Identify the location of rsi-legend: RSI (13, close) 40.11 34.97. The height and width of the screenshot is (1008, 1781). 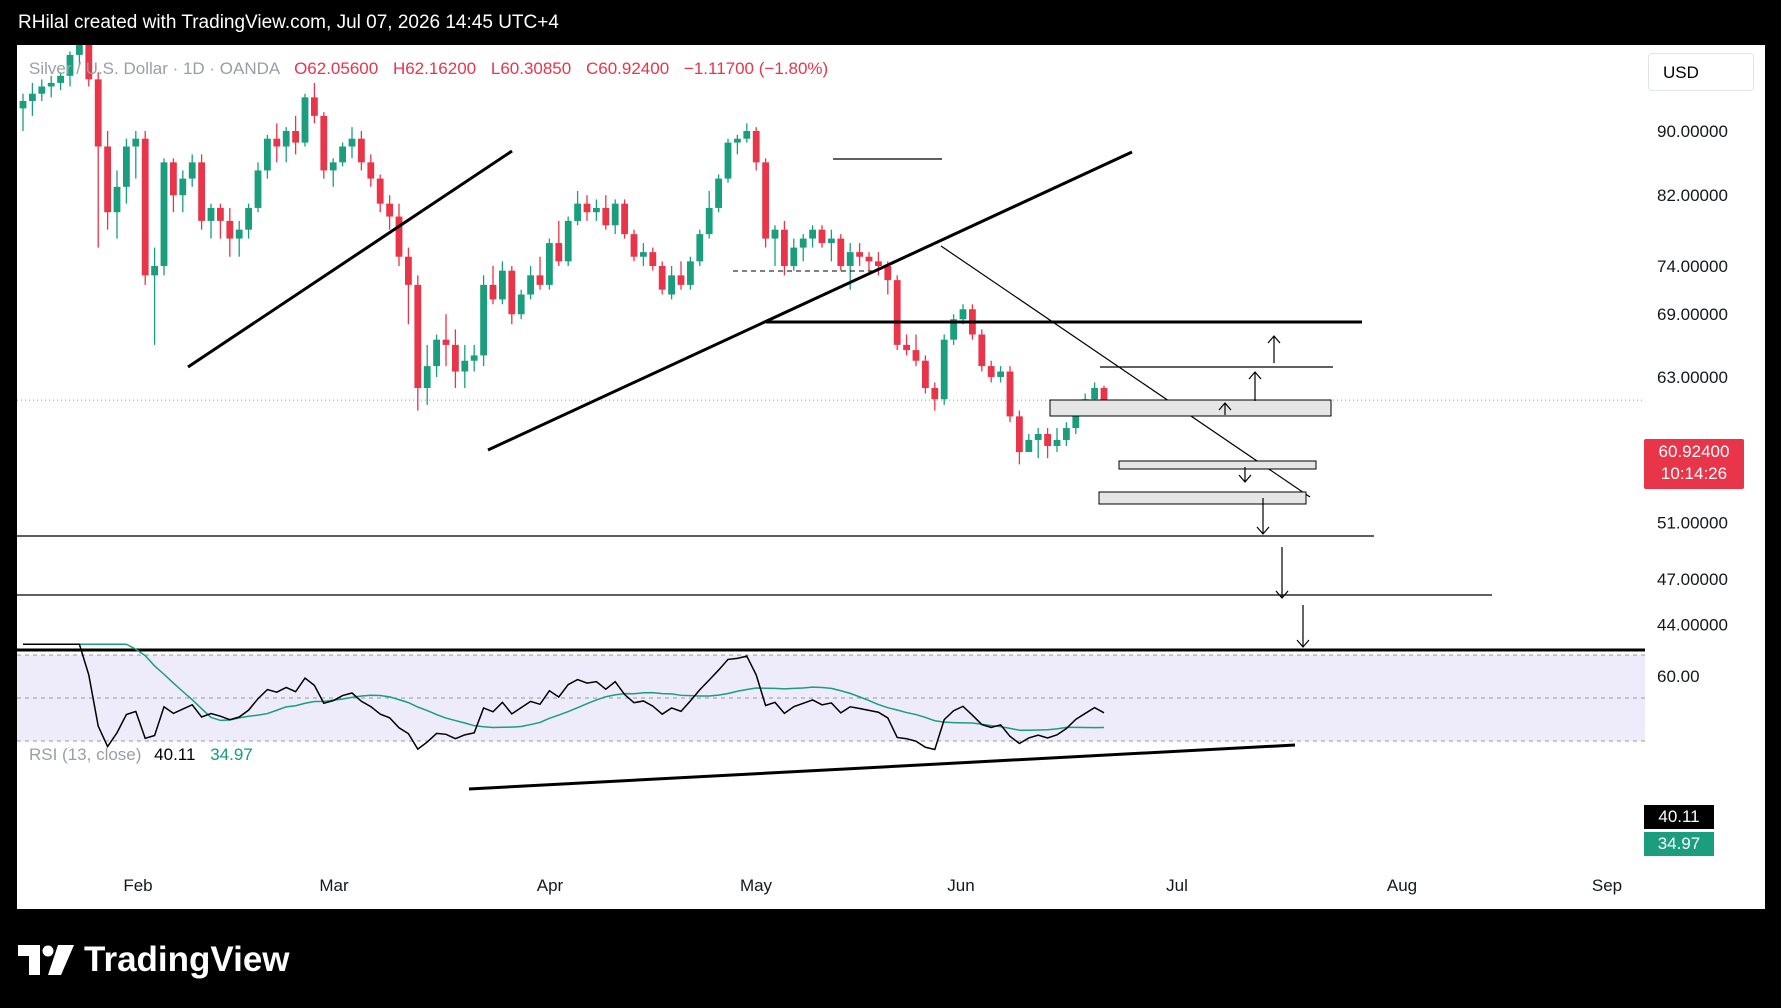
(141, 755).